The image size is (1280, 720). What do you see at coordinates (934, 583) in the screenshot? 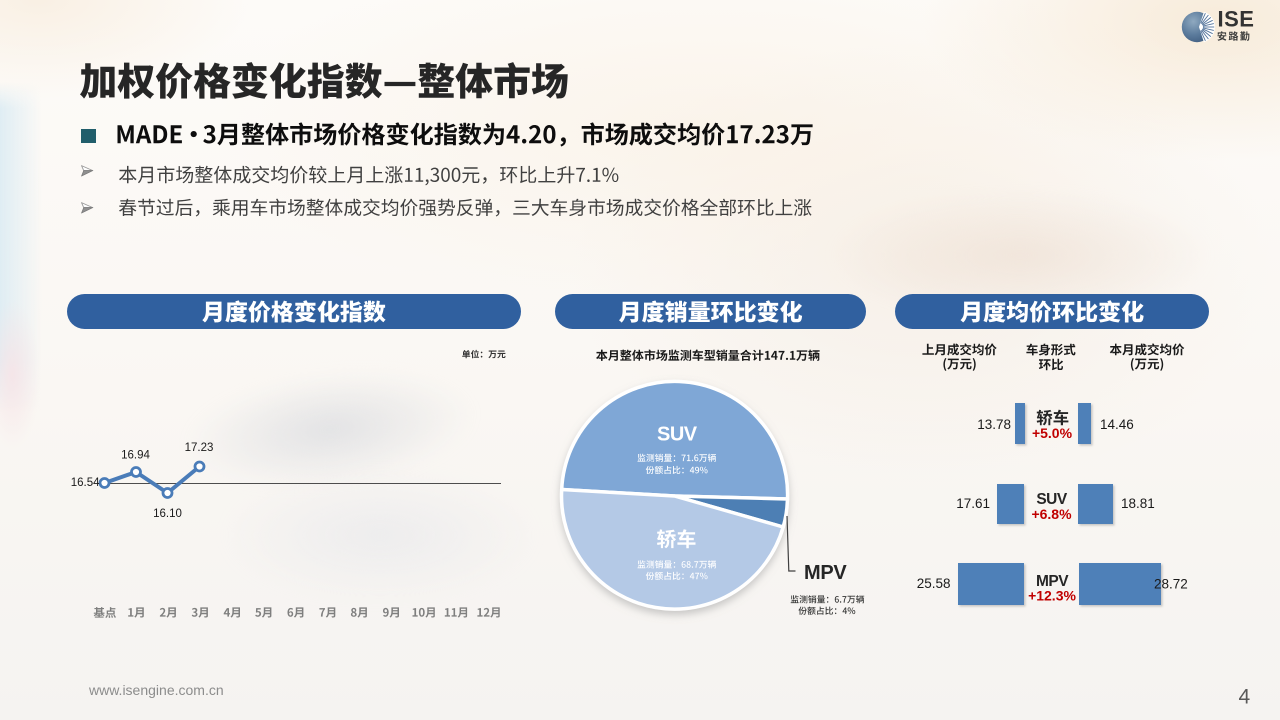
I see `svg-text: 25.58` at bounding box center [934, 583].